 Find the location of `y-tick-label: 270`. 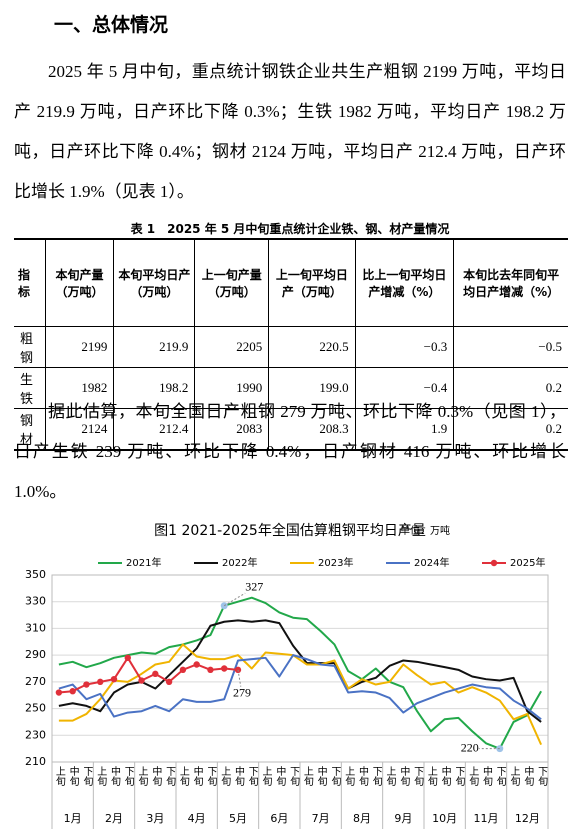

y-tick-label: 270 is located at coordinates (35, 681).